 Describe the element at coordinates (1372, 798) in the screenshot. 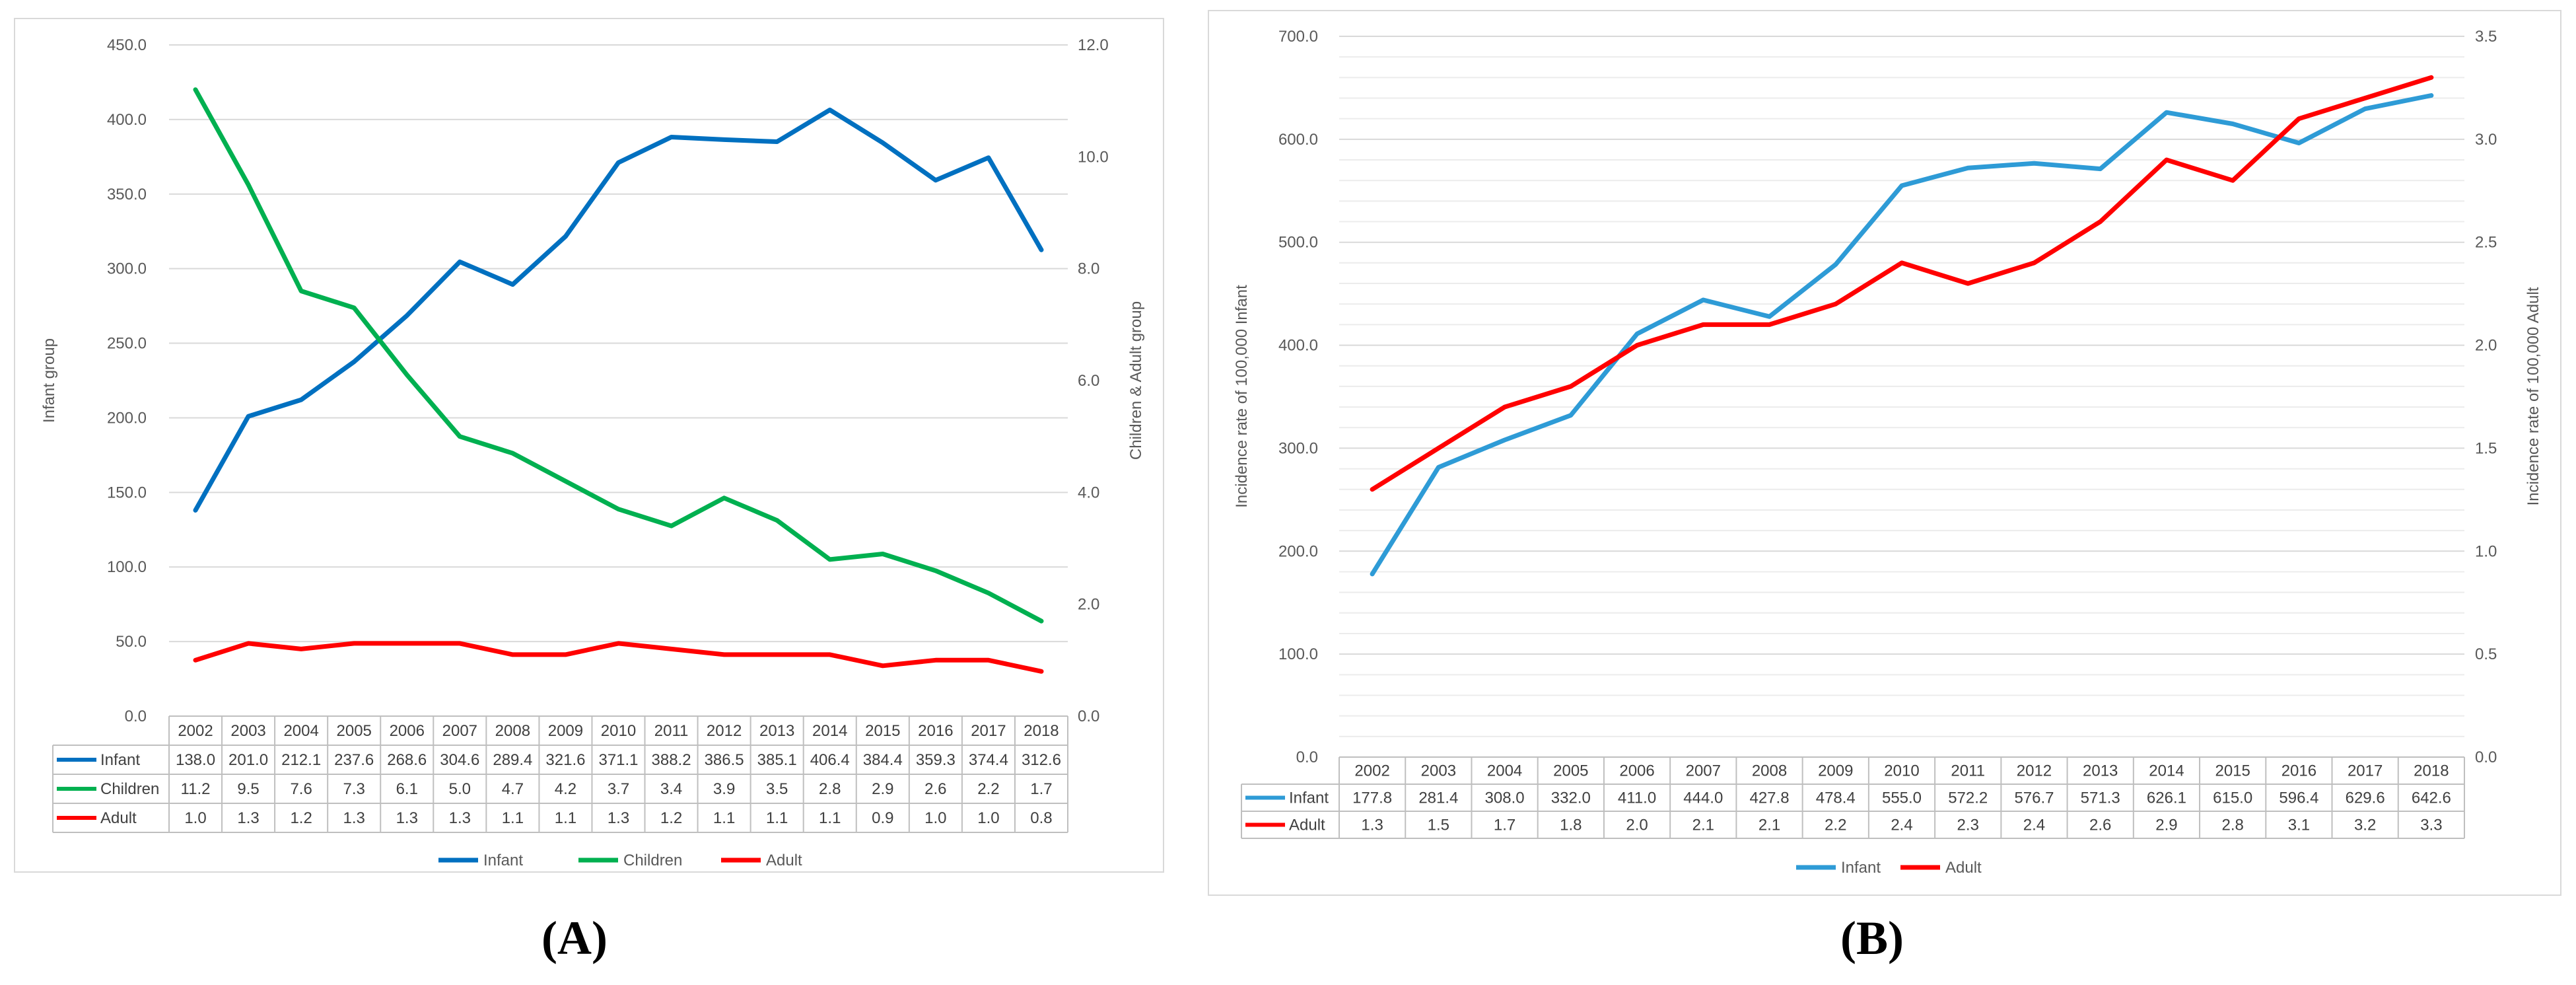

I see `table-cell-value: 177.8` at that location.